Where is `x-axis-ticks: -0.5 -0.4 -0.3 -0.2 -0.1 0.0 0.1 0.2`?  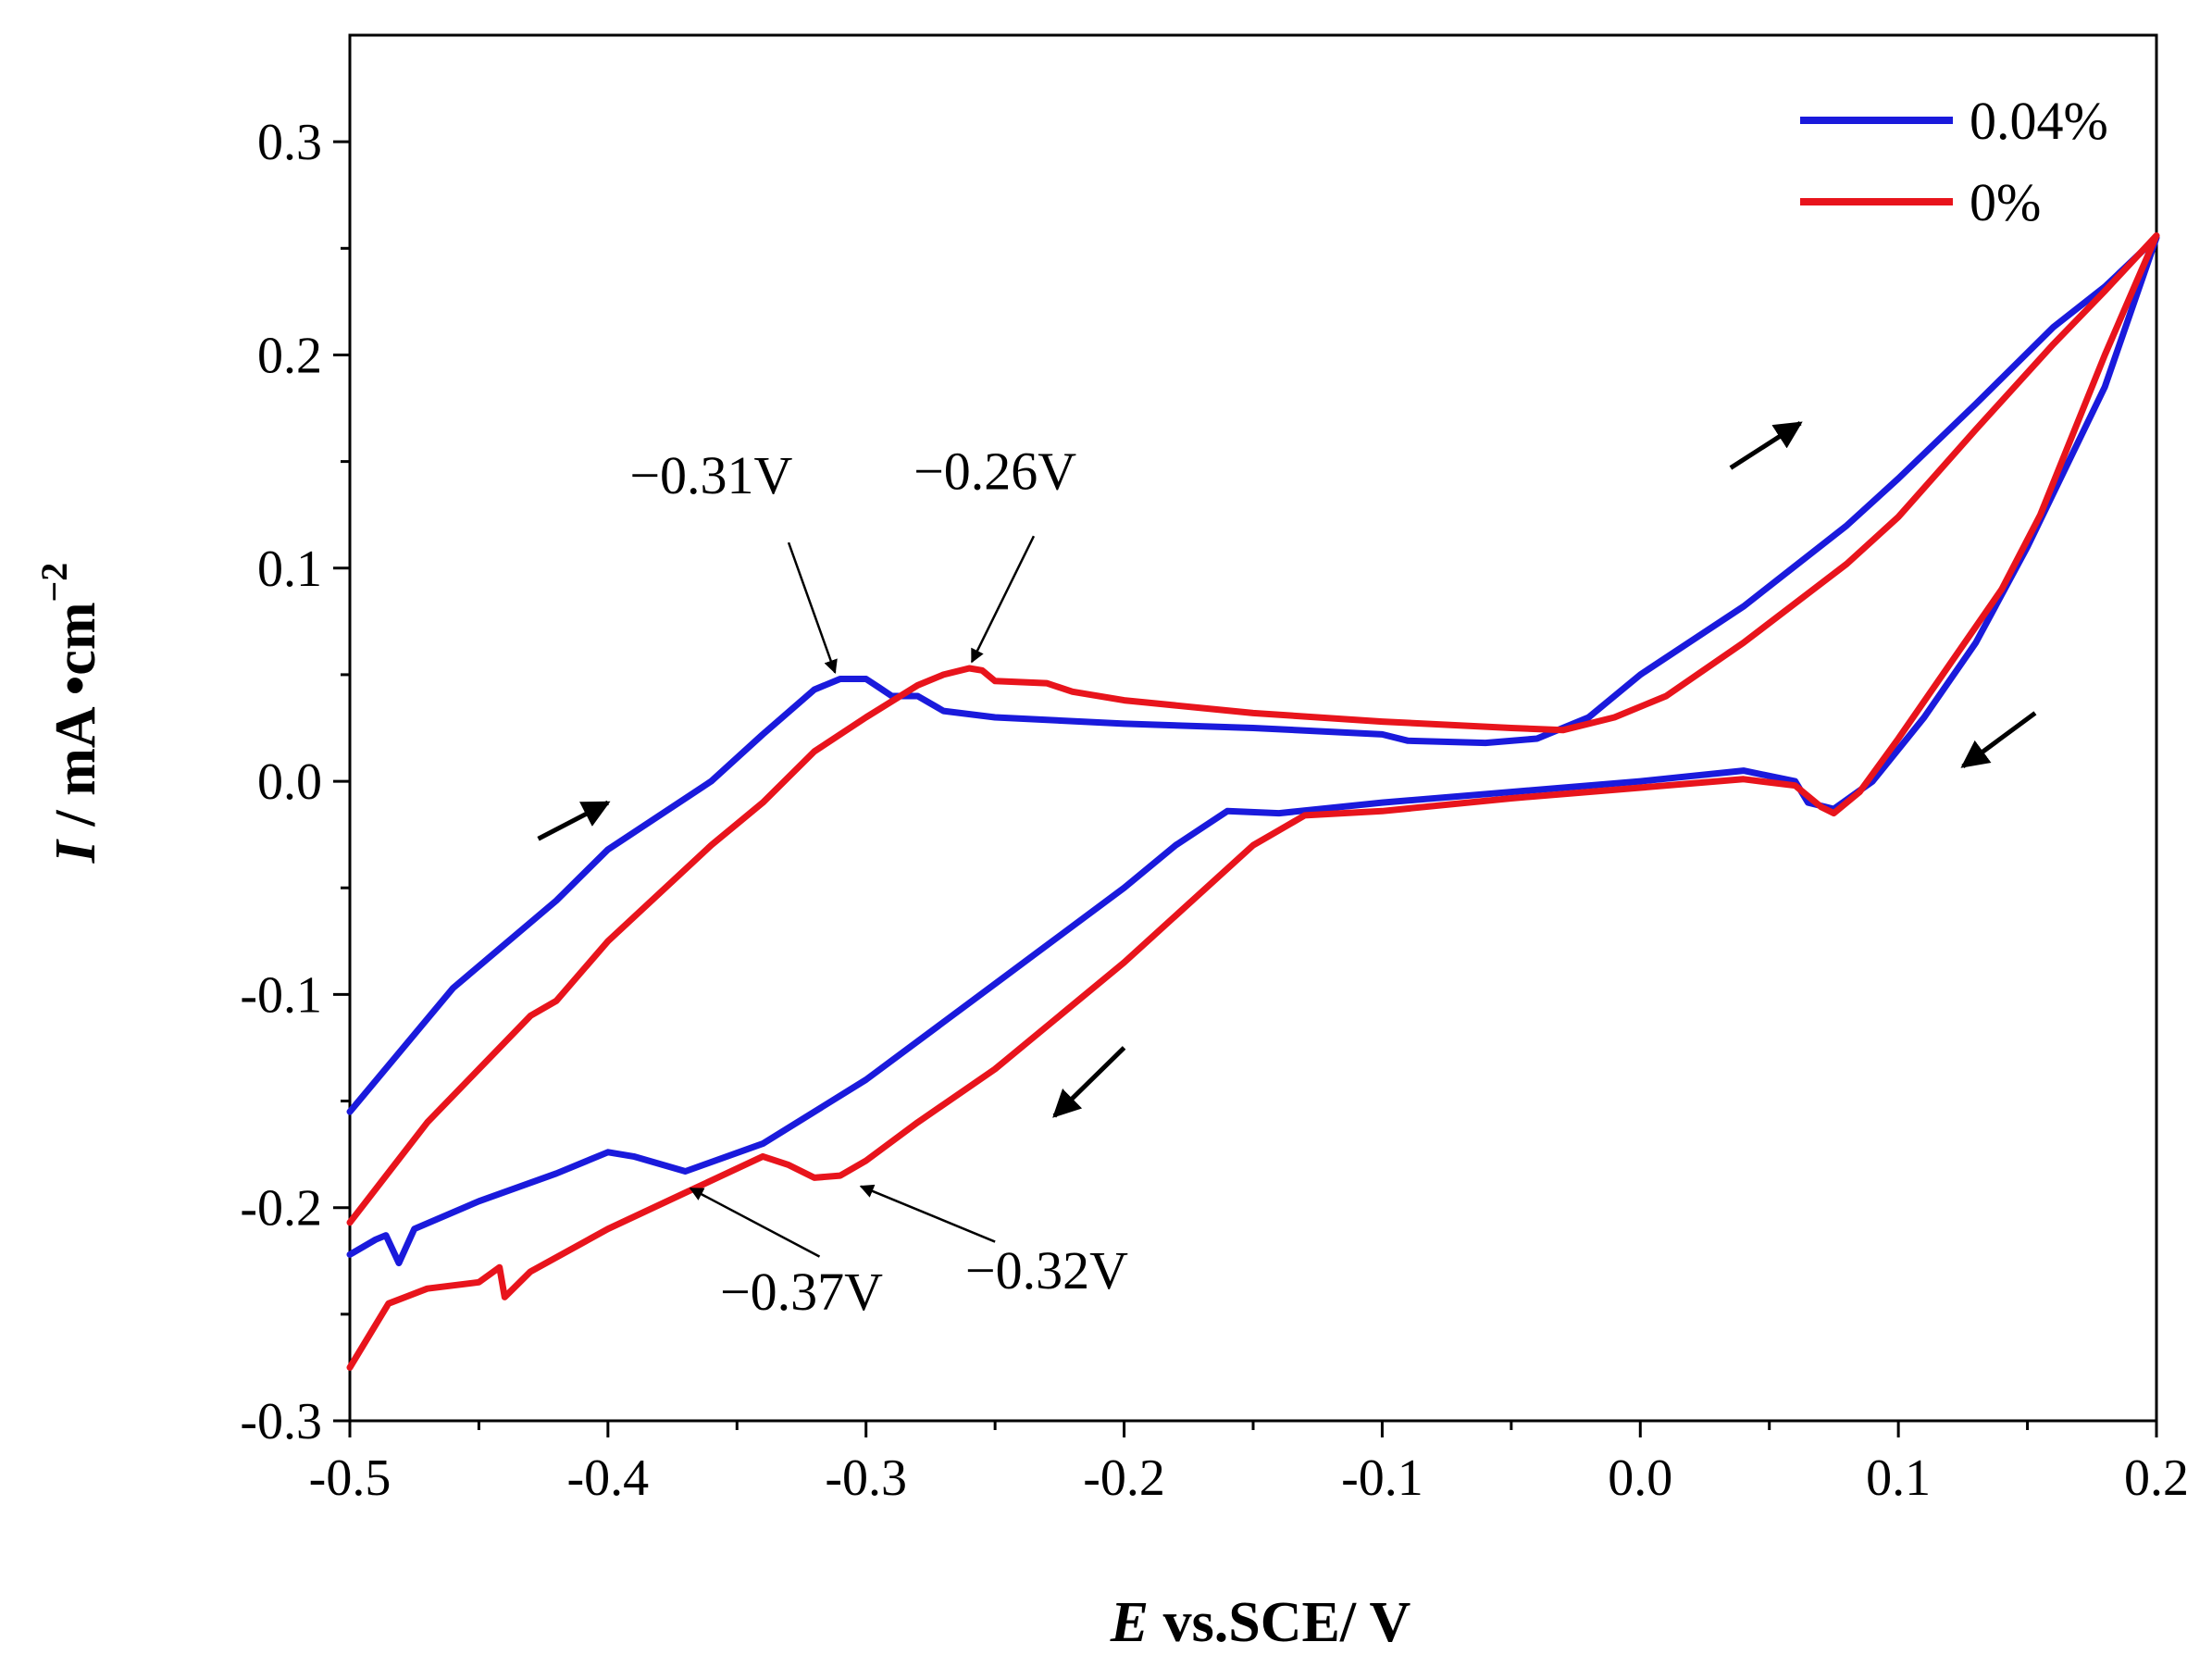 x-axis-ticks: -0.5 -0.4 -0.3 -0.2 -0.1 0.0 0.1 0.2 is located at coordinates (1249, 1464).